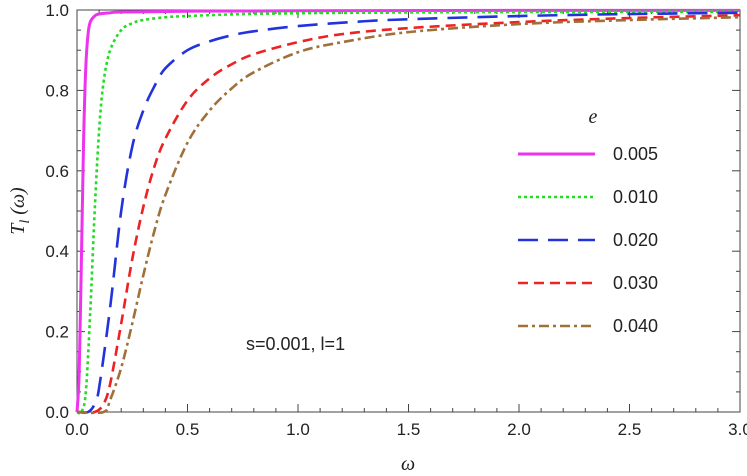  Describe the element at coordinates (635, 326) in the screenshot. I see `legend-label: 0.040` at that location.